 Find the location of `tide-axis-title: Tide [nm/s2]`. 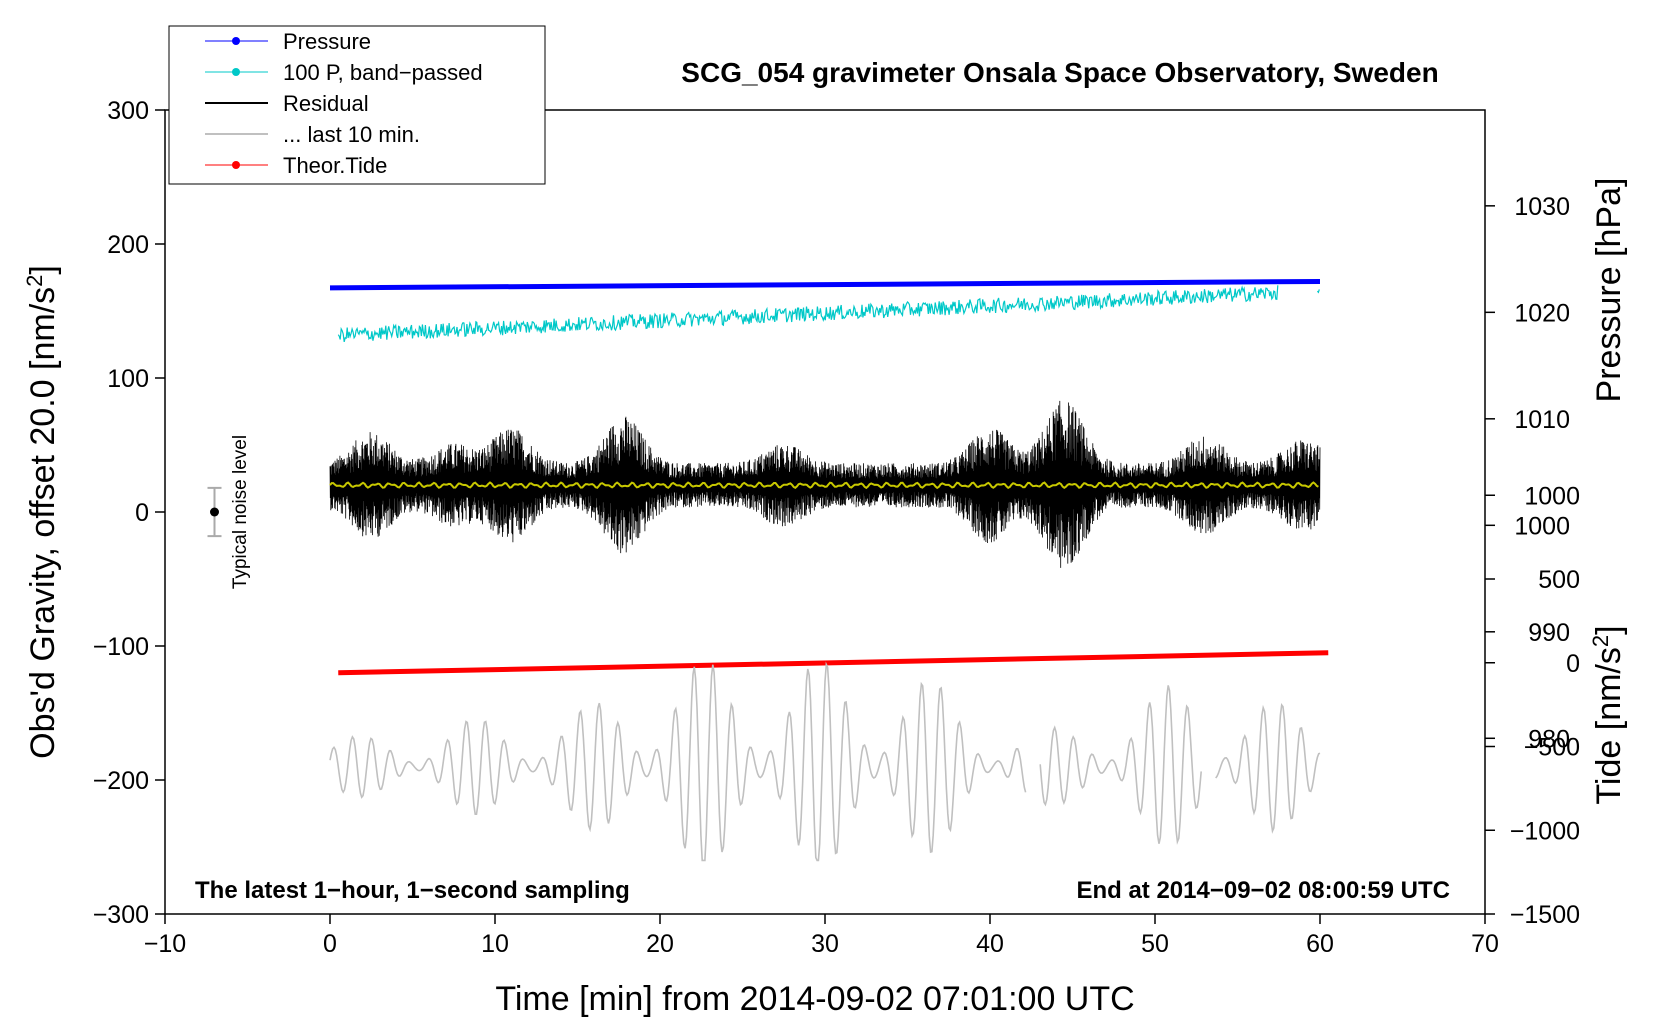

tide-axis-title: Tide [nm/s2] is located at coordinates (1608, 714).